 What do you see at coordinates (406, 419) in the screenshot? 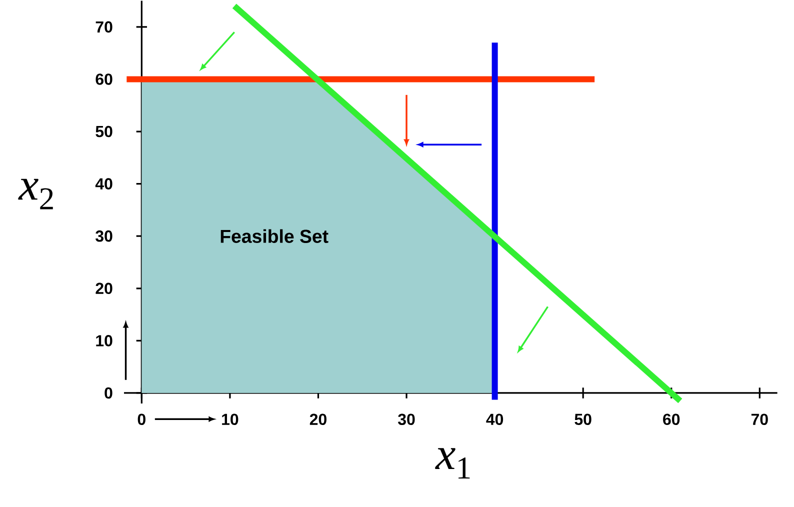
I see `x-tick-label: 30` at bounding box center [406, 419].